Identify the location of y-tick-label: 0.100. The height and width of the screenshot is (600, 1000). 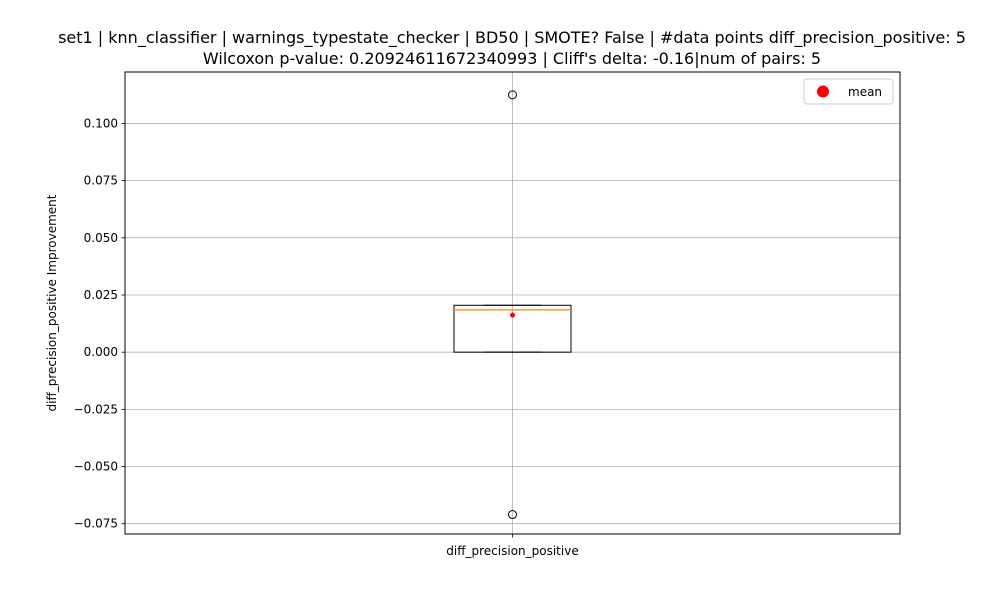
(101, 123).